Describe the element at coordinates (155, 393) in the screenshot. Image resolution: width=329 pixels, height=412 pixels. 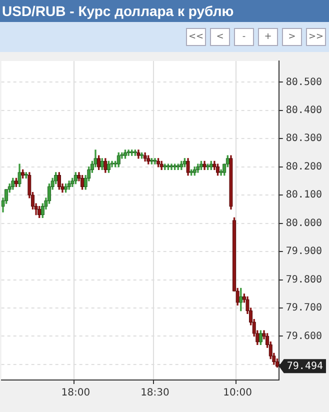
I see `x-tick-label: 18:30` at that location.